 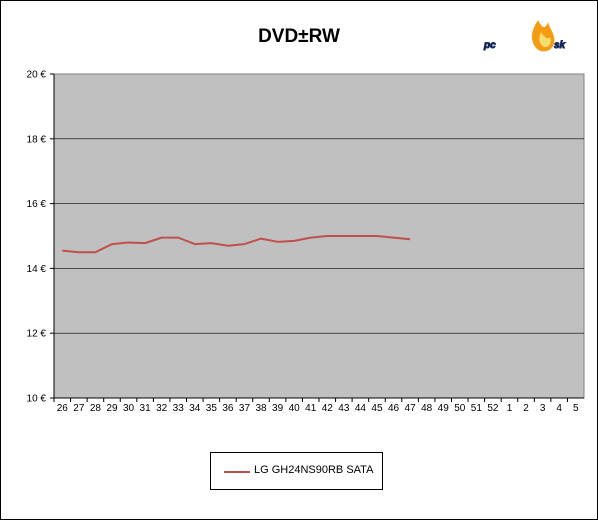 I want to click on x-tick-label: 49, so click(x=444, y=408).